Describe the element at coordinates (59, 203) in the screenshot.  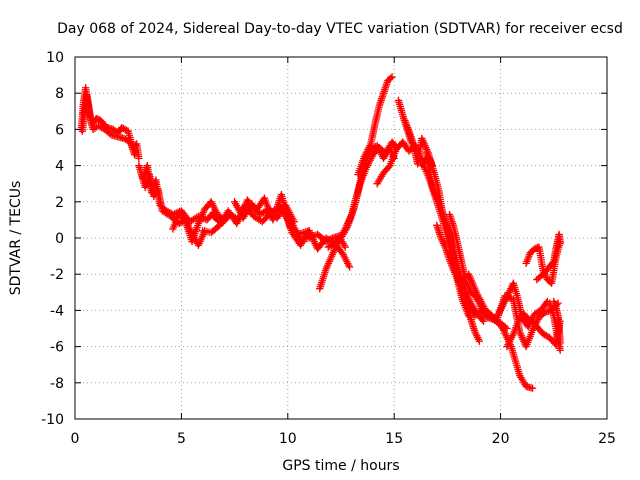
I see `y-tick-label: 2` at that location.